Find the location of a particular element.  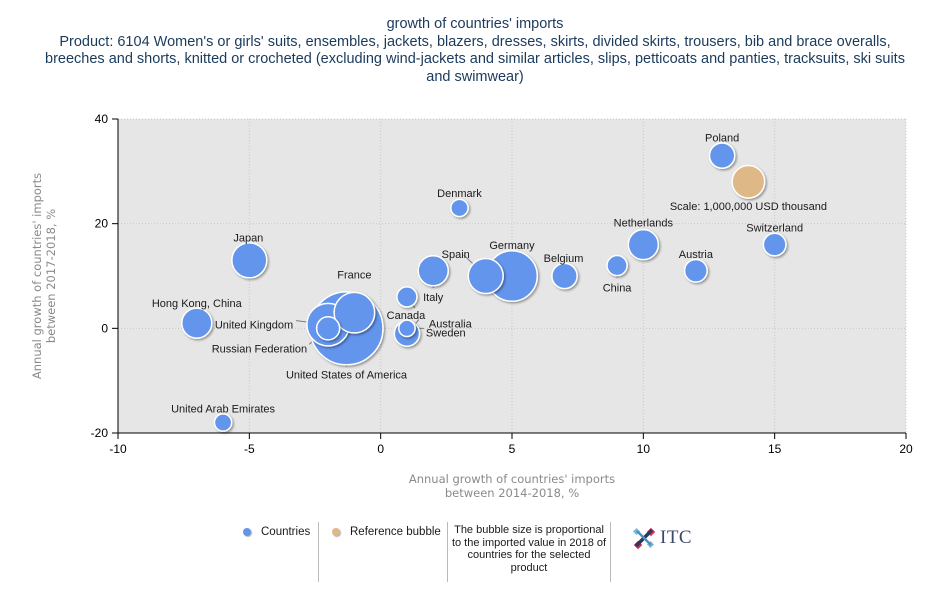

y-axis-title-line2: between 2017-2018, % is located at coordinates (51, 276).